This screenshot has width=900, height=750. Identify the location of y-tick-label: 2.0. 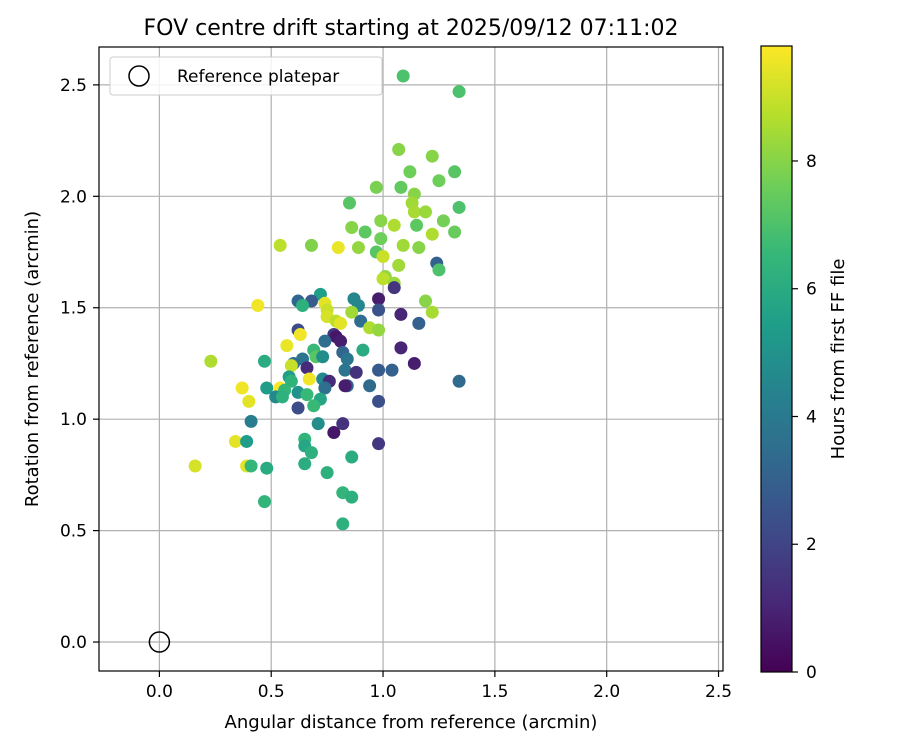
(73, 197).